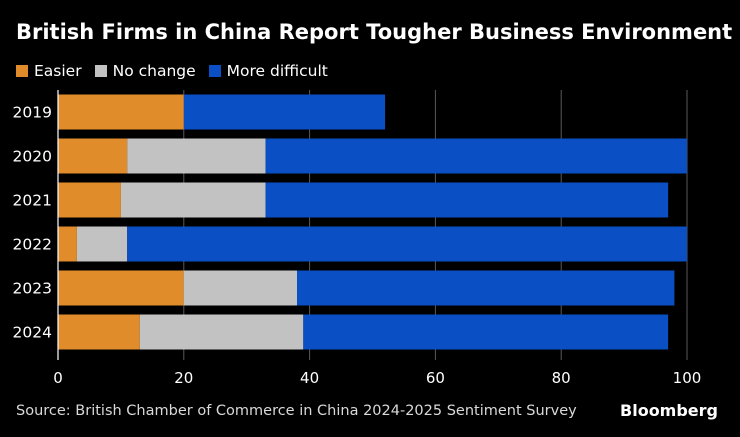 The width and height of the screenshot is (740, 437). I want to click on category-label: 2023, so click(32, 289).